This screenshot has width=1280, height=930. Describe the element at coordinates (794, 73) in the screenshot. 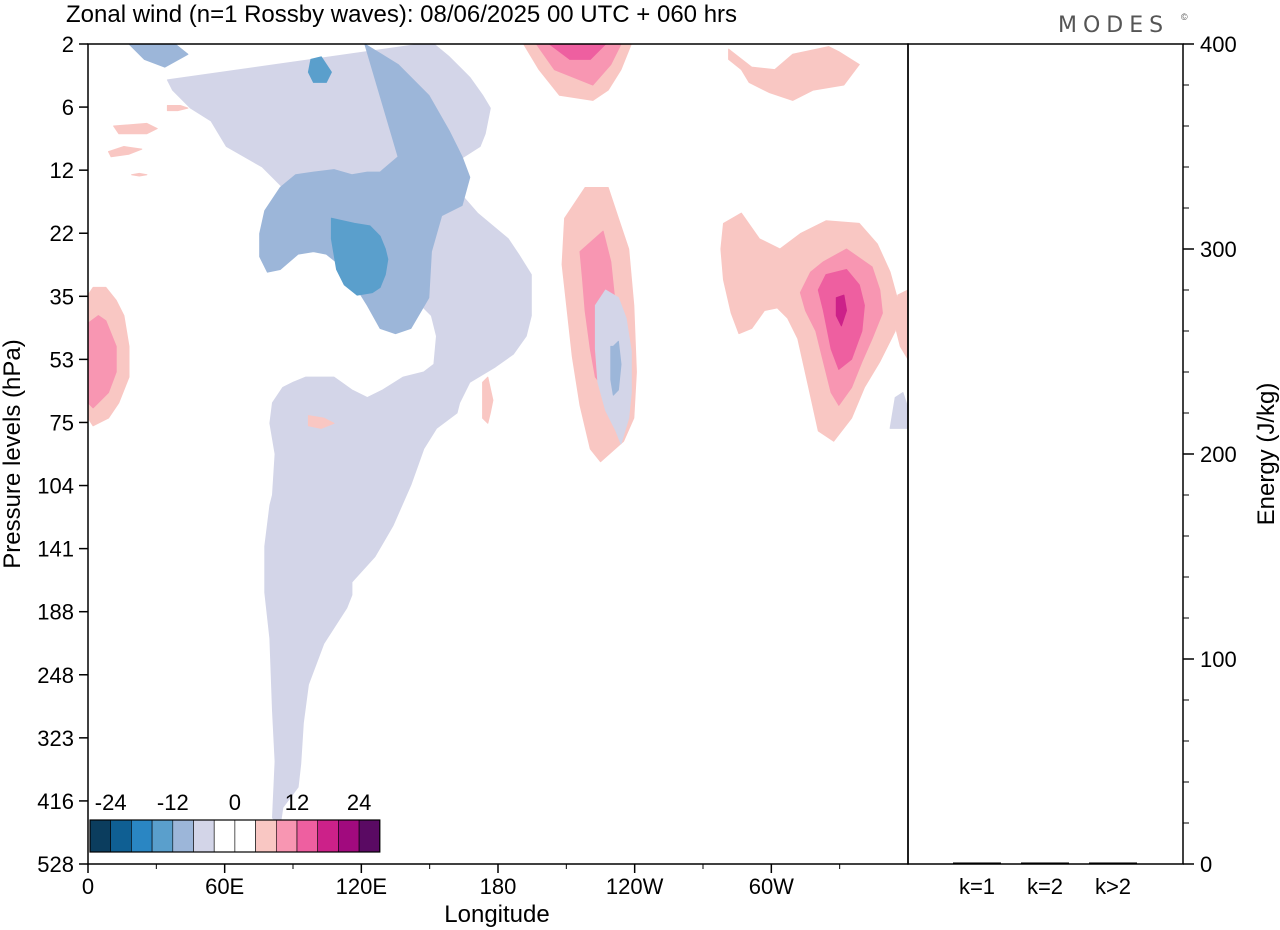

I see `contour-pos12` at that location.